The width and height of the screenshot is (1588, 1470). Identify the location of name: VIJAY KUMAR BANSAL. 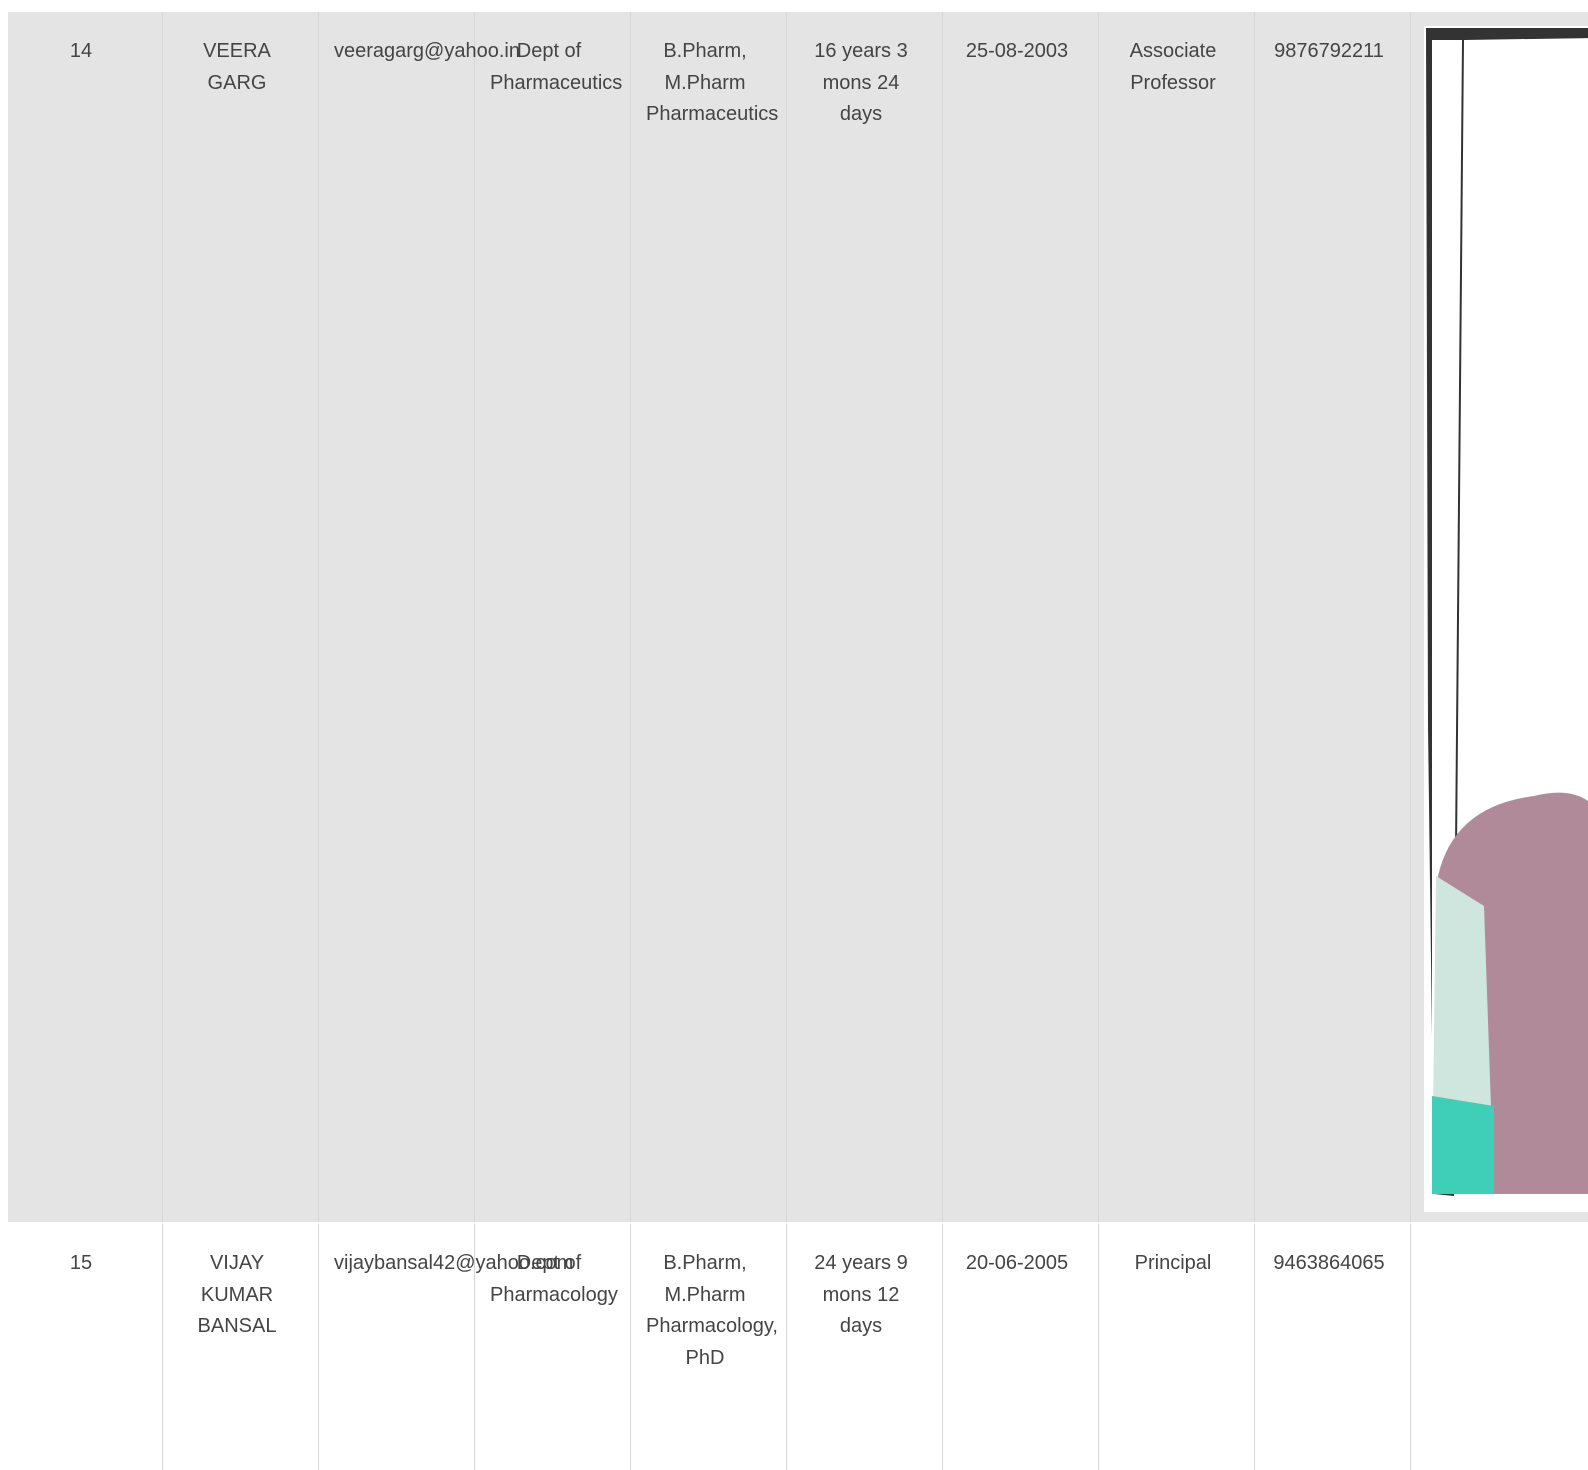
(241, 1347).